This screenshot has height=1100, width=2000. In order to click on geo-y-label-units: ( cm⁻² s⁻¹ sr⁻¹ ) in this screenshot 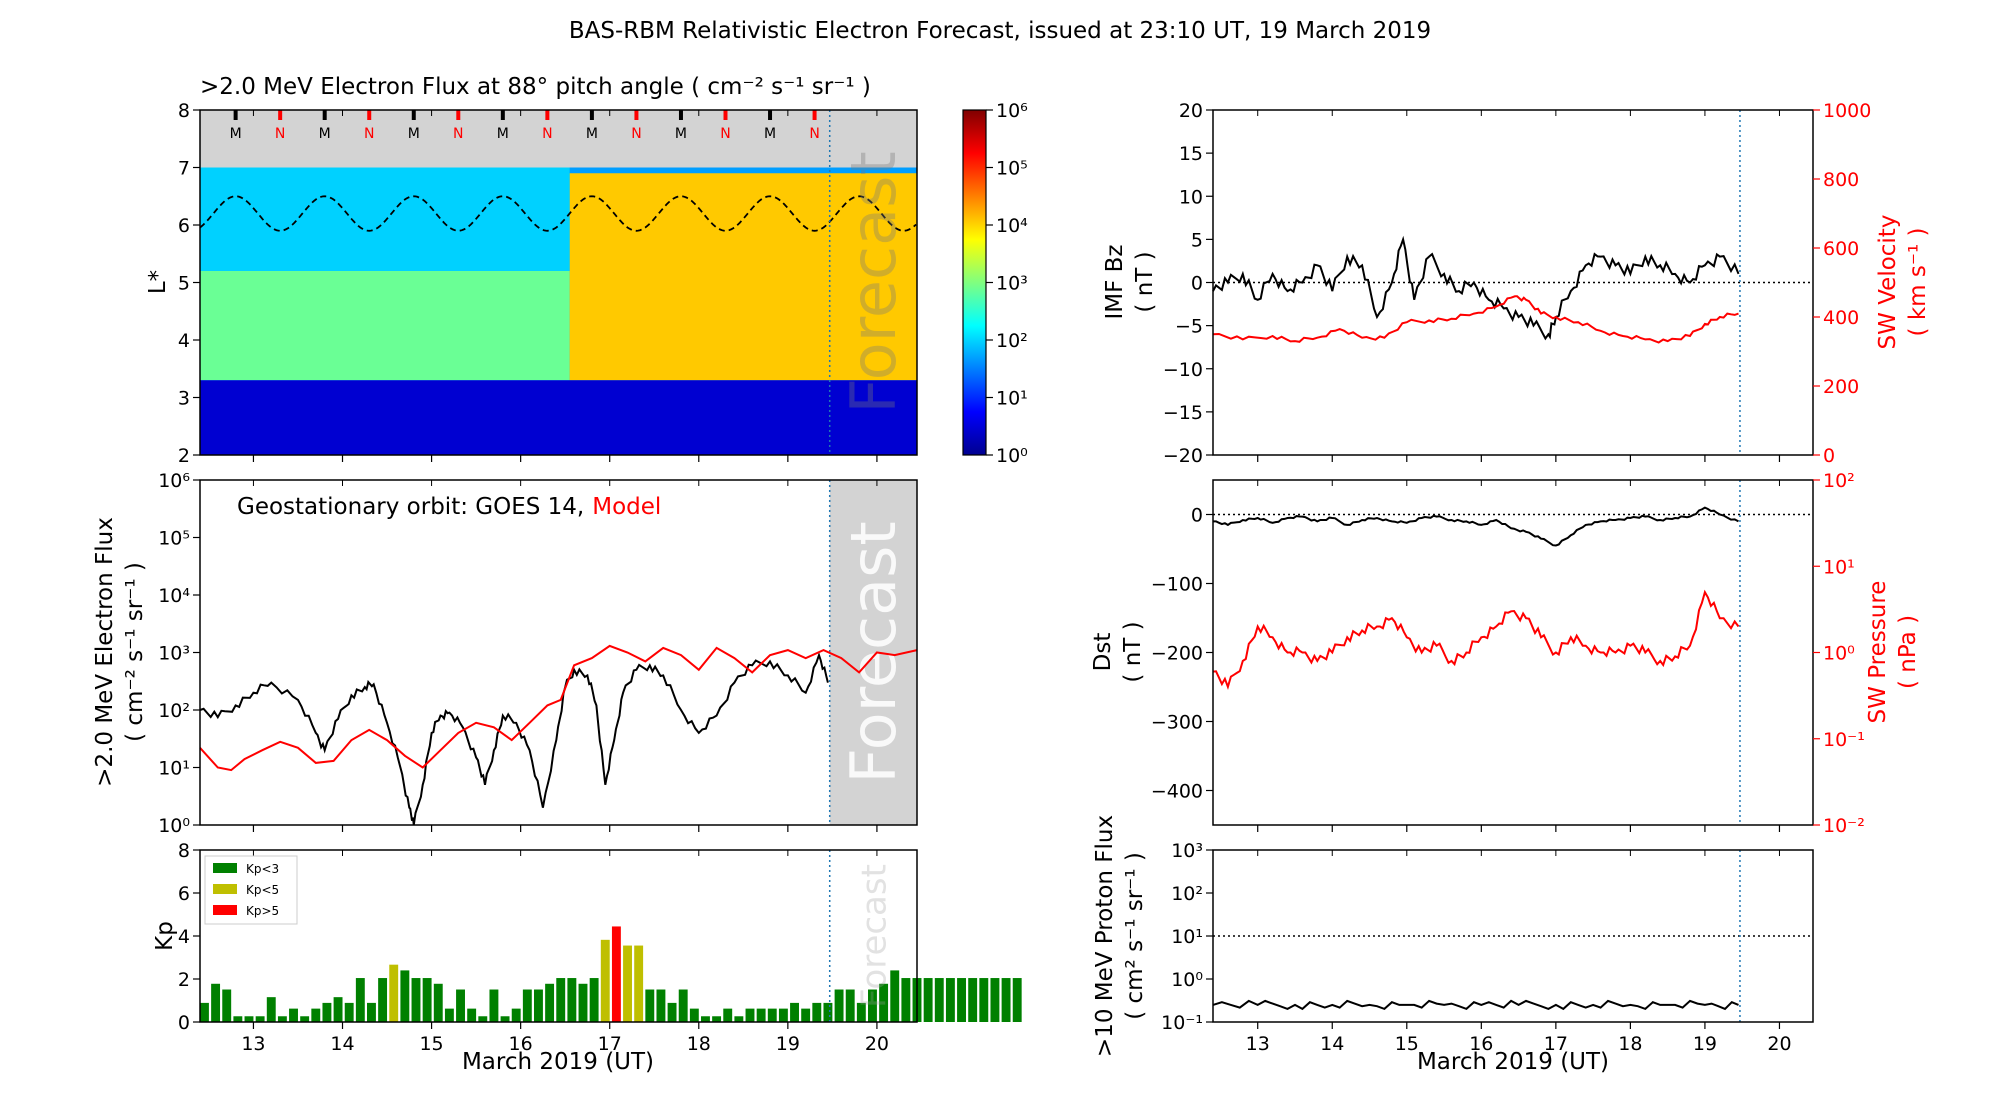, I will do `click(135, 652)`.